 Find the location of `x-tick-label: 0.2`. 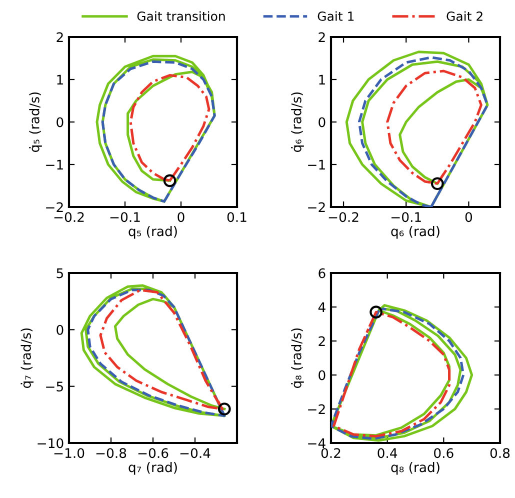

x-tick-label: 0.2 is located at coordinates (330, 453).